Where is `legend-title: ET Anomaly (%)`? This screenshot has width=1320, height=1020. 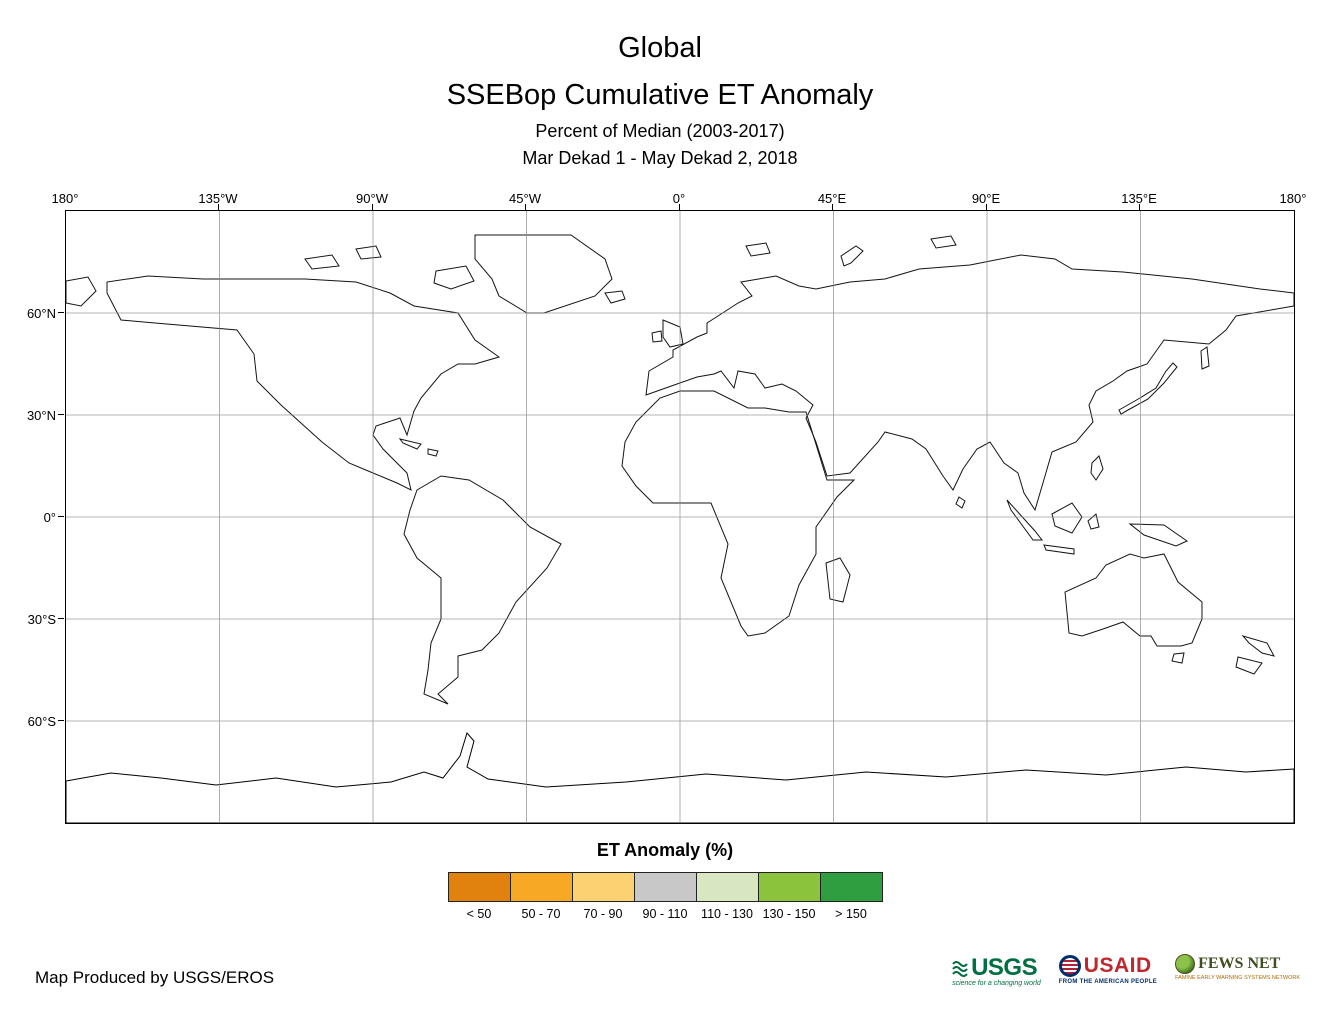
legend-title: ET Anomaly (%) is located at coordinates (665, 850).